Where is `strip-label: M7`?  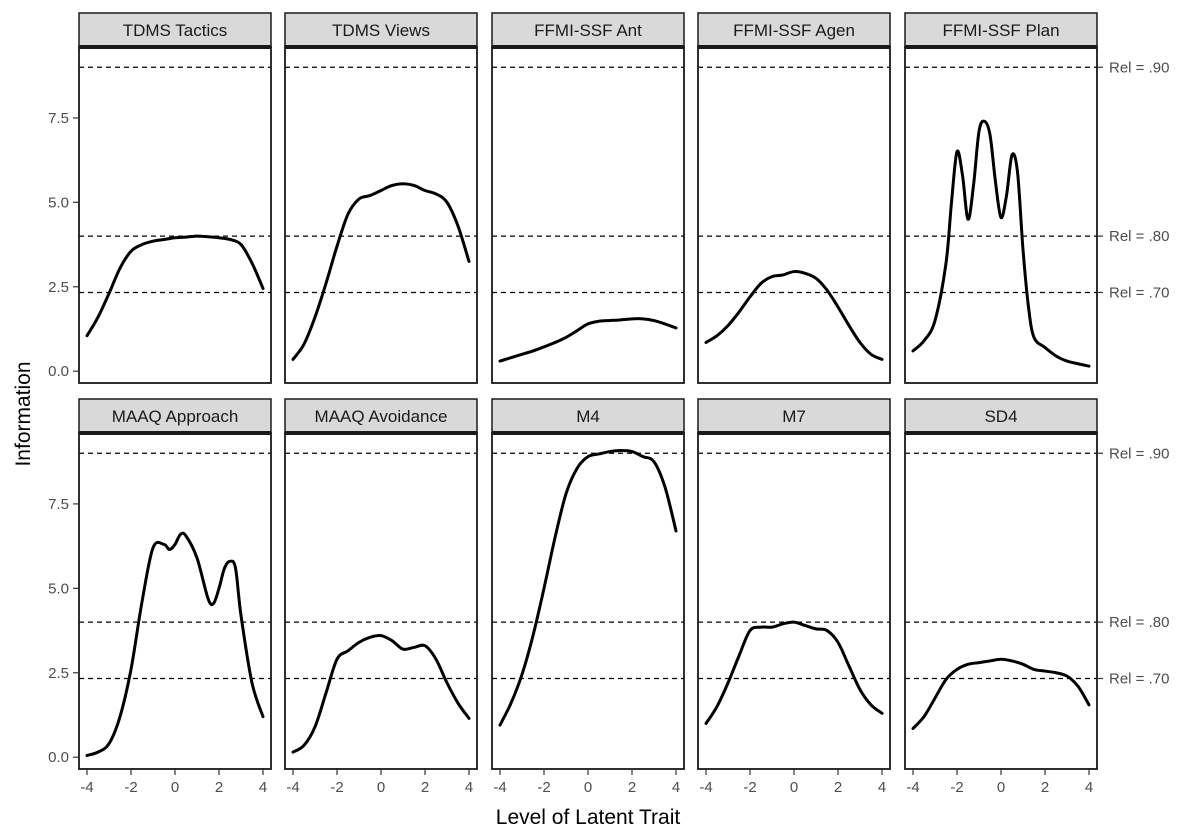 strip-label: M7 is located at coordinates (794, 416).